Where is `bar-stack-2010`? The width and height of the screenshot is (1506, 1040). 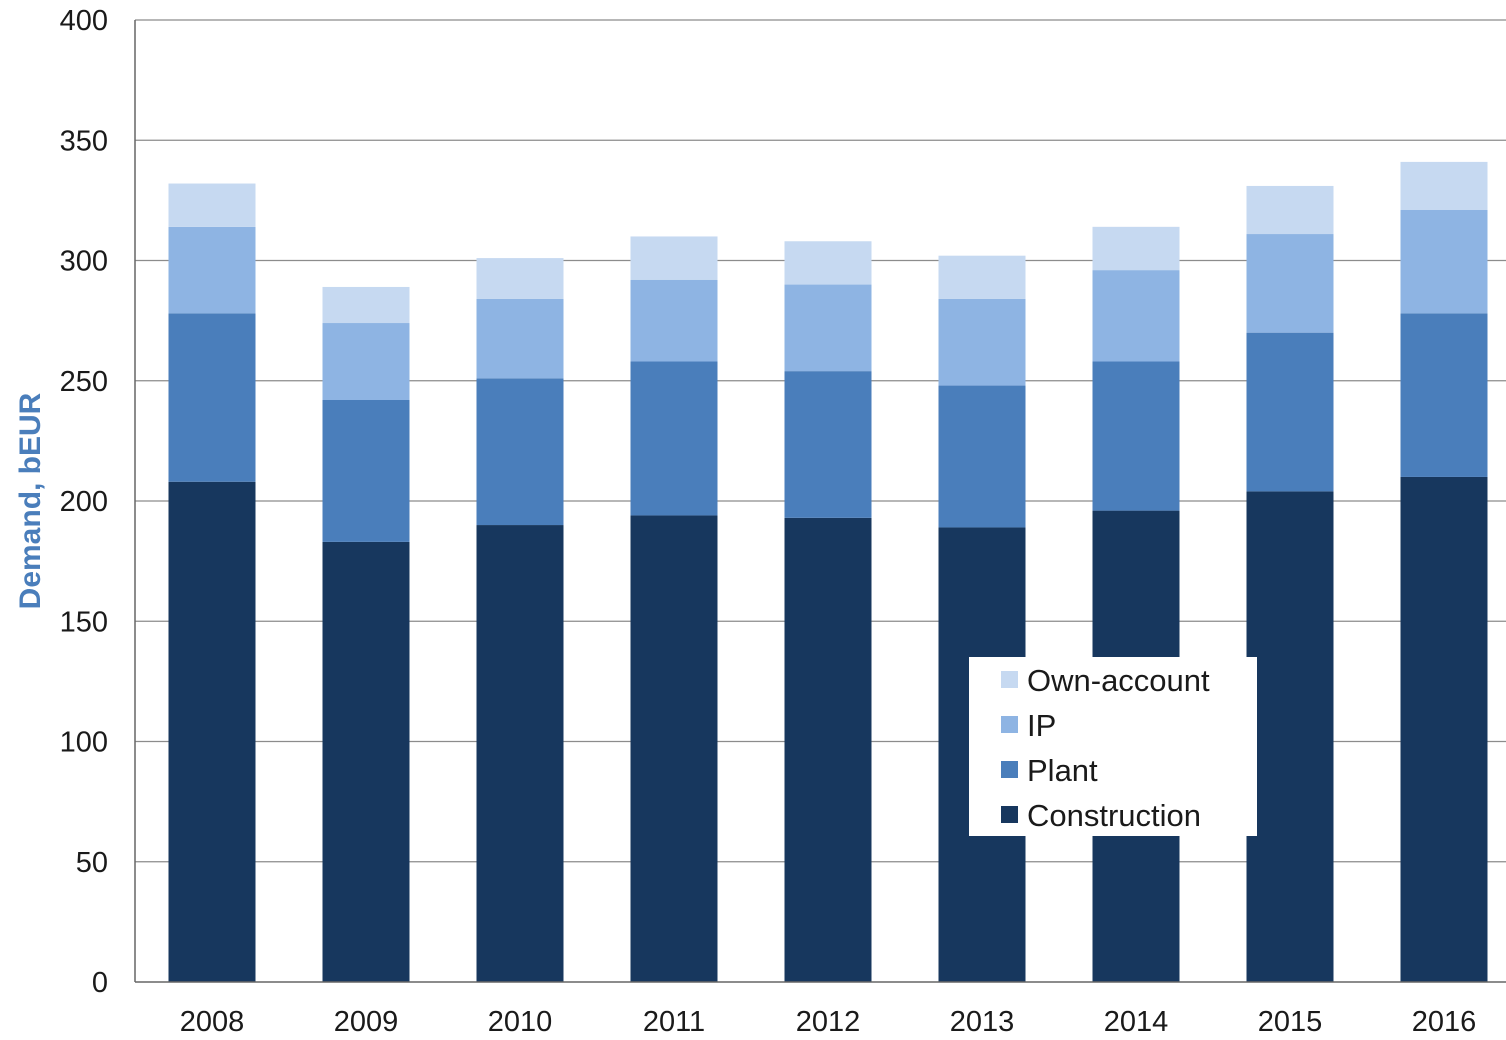 bar-stack-2010 is located at coordinates (520, 620).